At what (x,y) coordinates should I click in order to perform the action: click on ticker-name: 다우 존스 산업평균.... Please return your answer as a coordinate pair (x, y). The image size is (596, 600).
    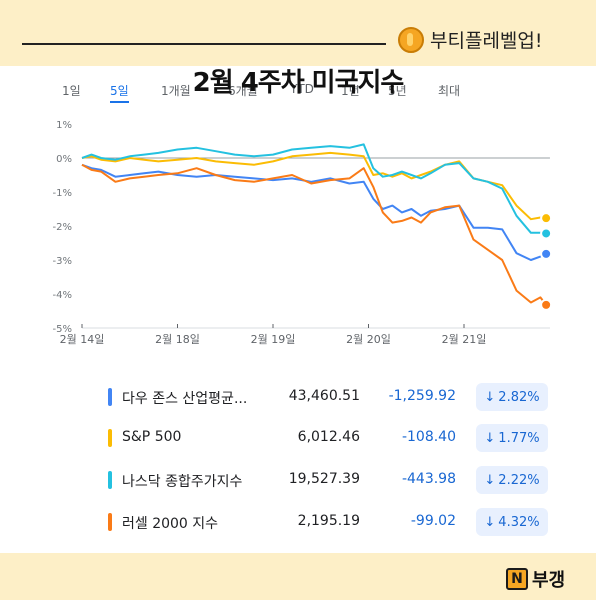
    Looking at the image, I should click on (185, 399).